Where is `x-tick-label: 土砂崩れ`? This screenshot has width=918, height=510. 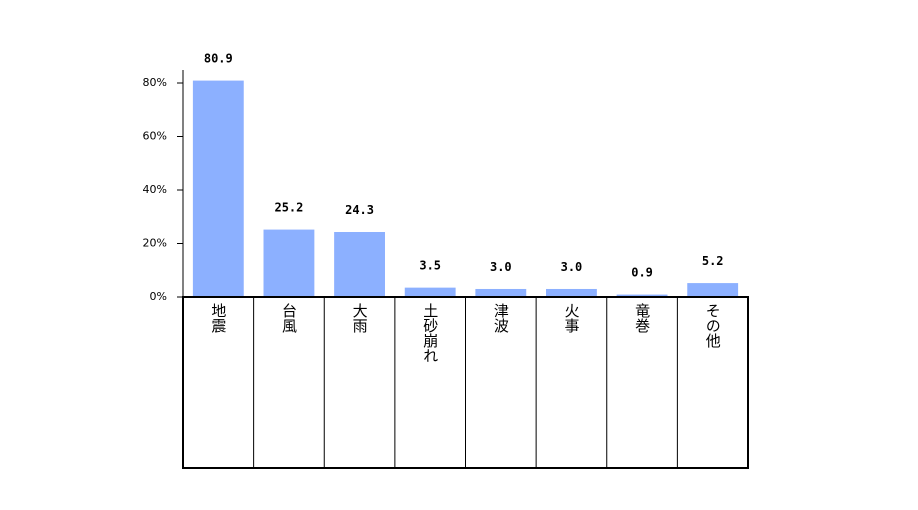 x-tick-label: 土砂崩れ is located at coordinates (430, 333).